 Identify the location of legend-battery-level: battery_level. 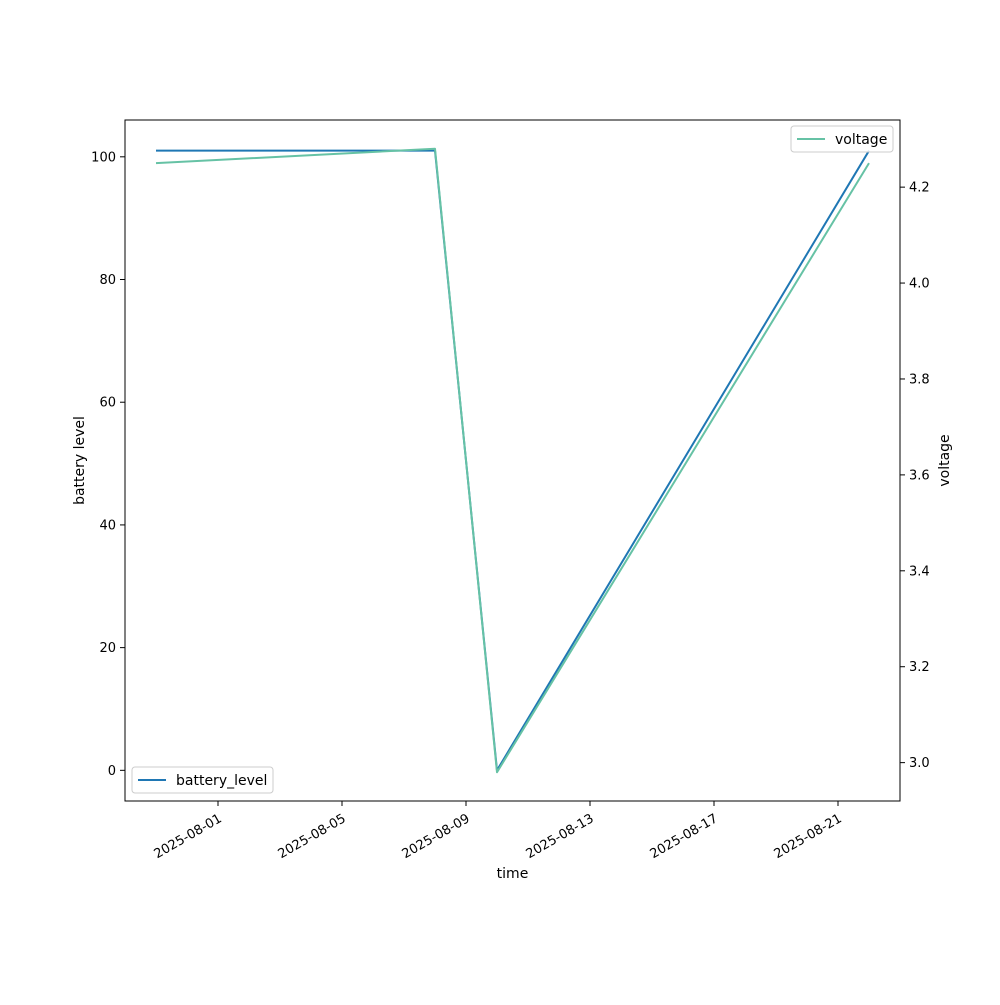
(202, 780).